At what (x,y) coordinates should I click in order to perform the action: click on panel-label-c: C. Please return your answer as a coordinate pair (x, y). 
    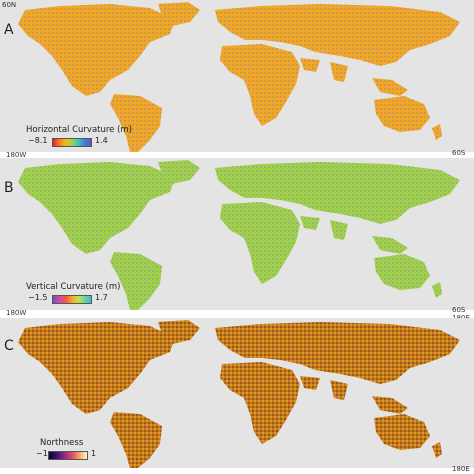
    Looking at the image, I should click on (9, 346).